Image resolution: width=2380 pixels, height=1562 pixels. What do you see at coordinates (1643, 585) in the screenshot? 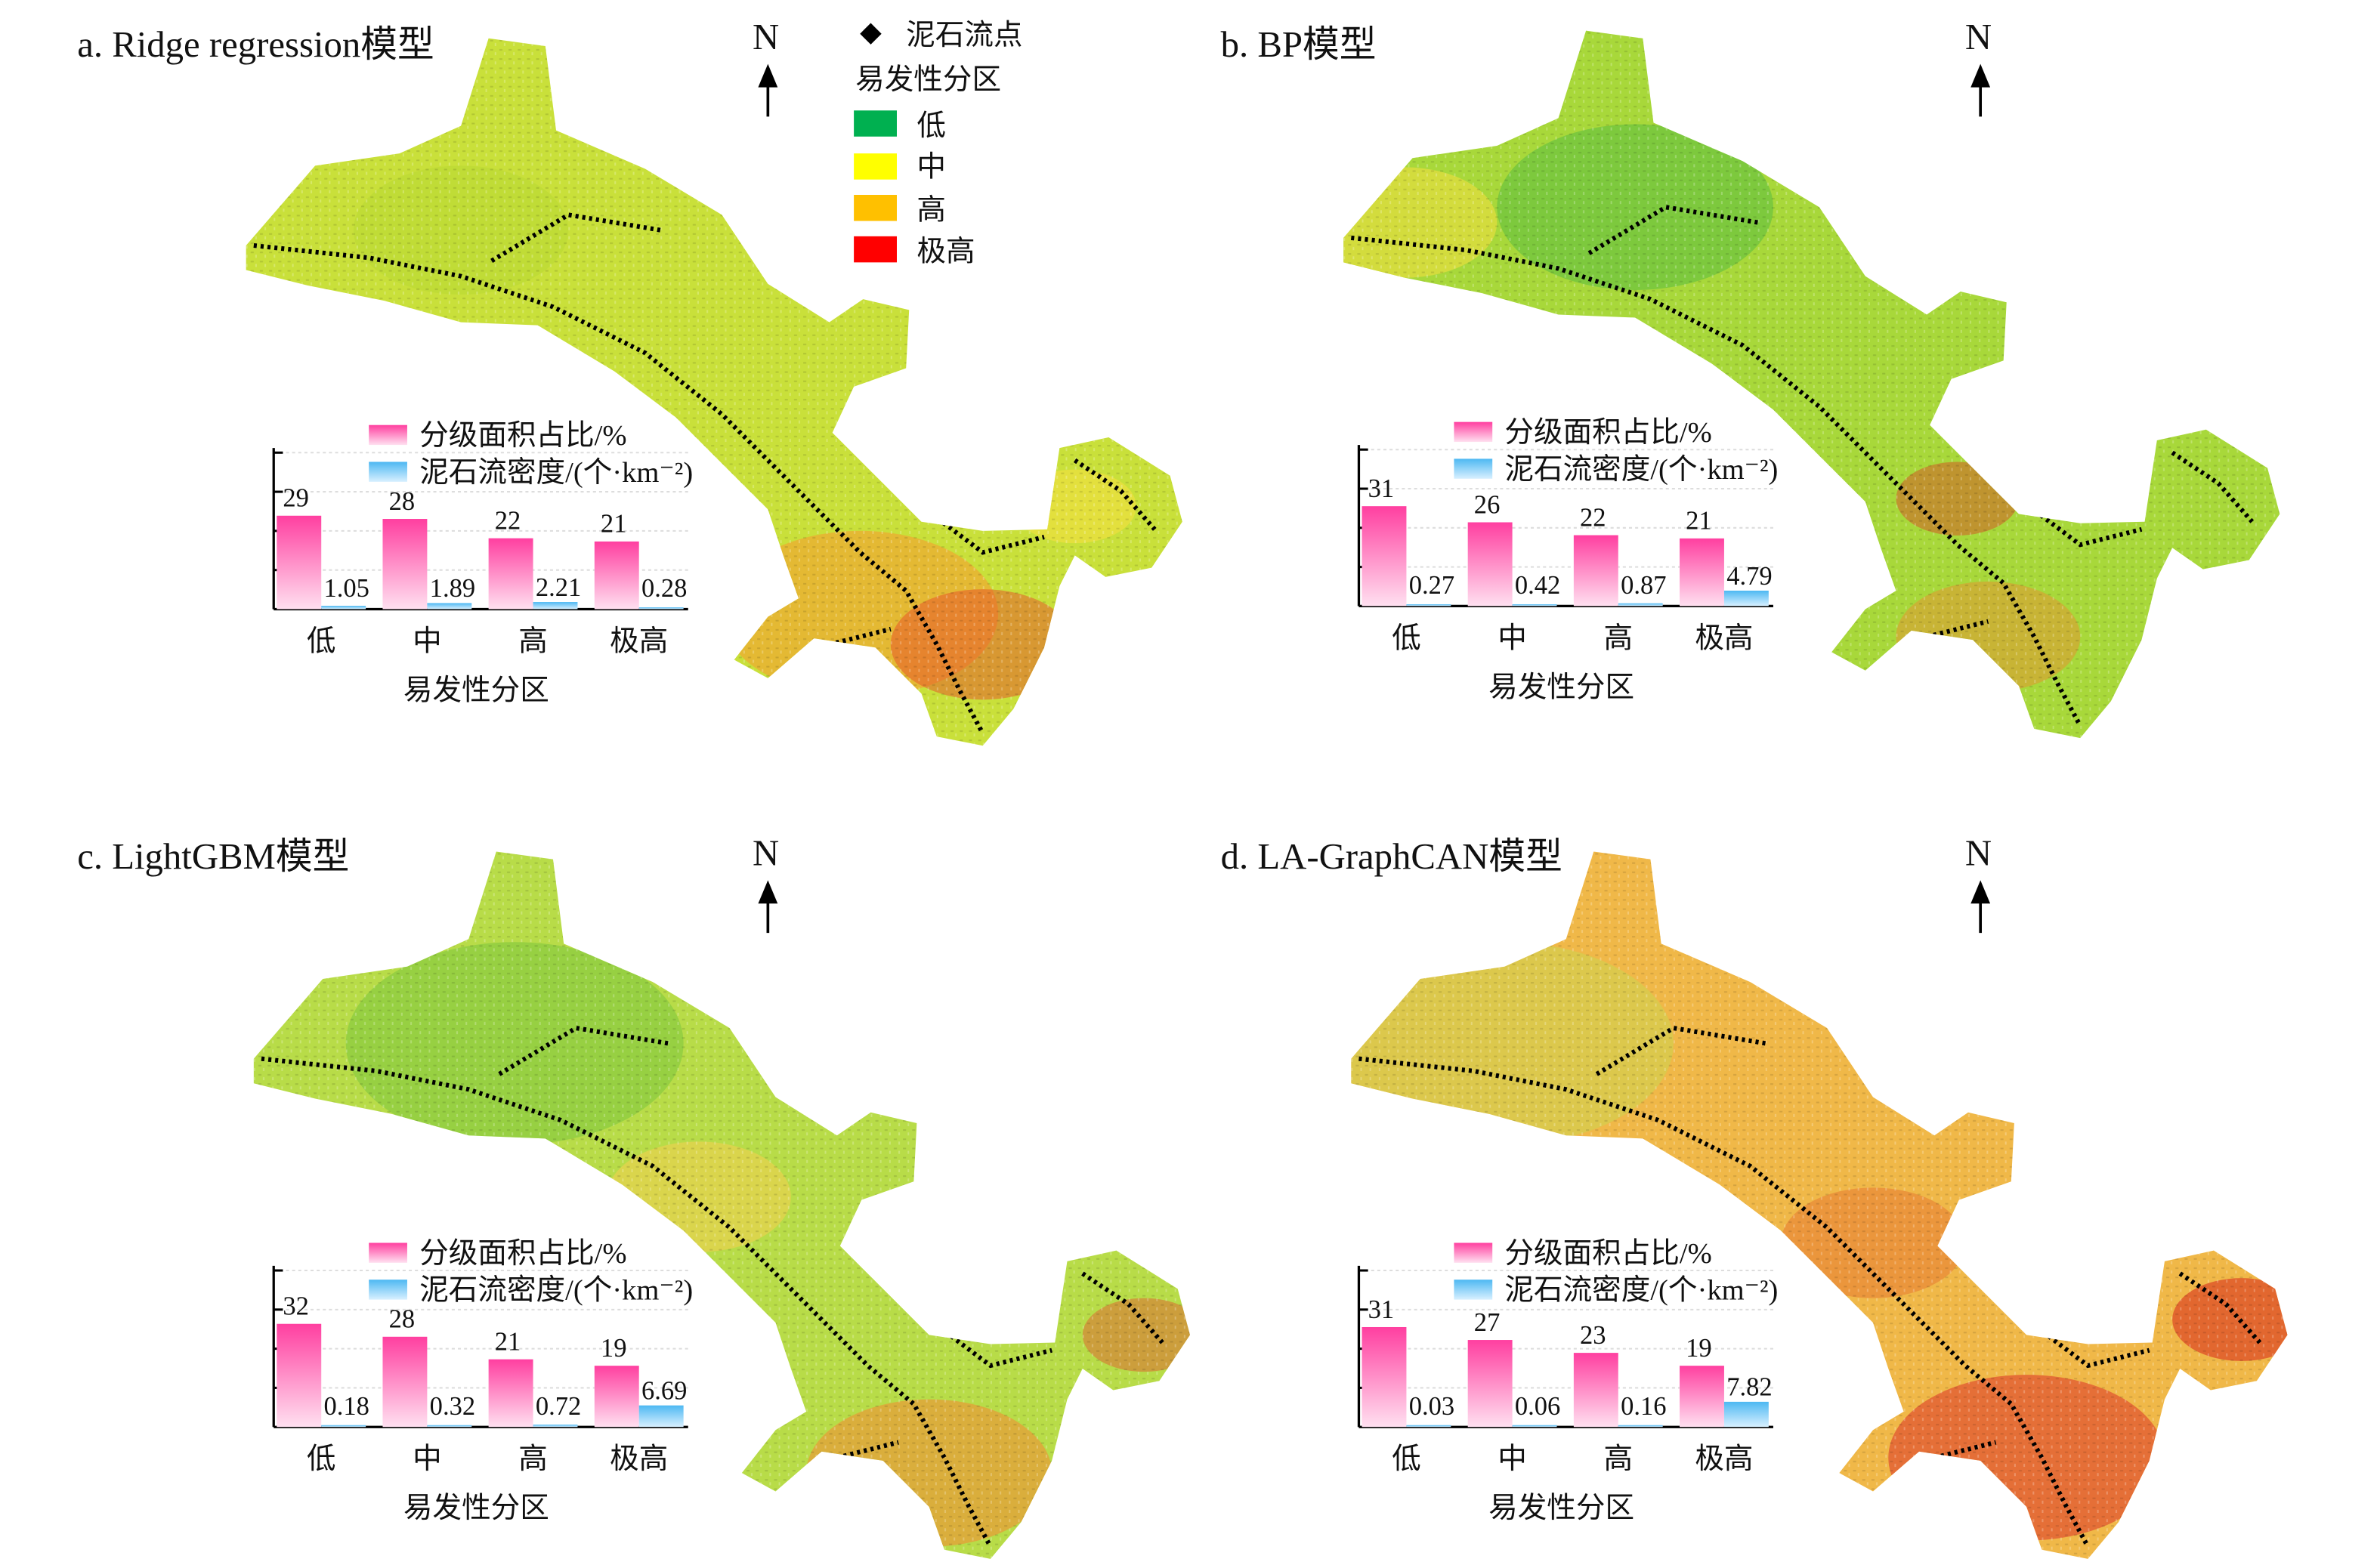
I see `value-label-density: 0.87` at bounding box center [1643, 585].